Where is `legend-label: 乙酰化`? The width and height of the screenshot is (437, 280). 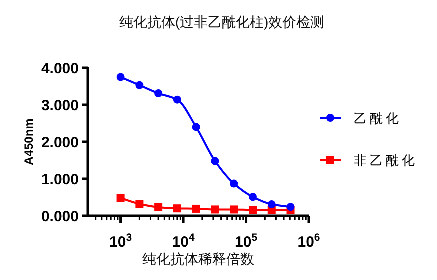 legend-label: 乙酰化 is located at coordinates (378, 118).